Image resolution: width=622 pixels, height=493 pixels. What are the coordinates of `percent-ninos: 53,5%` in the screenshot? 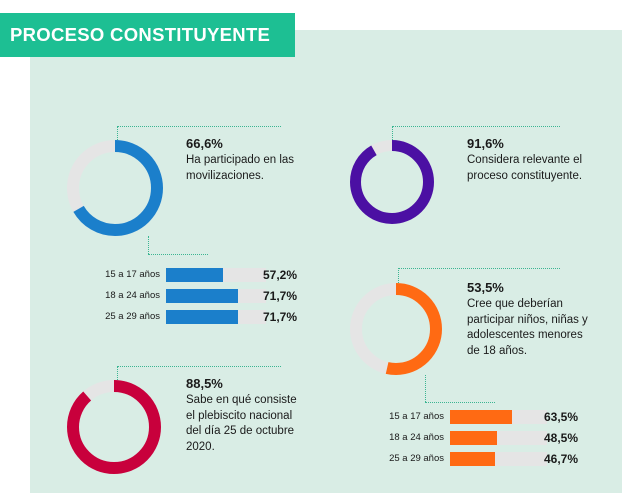 It's located at (485, 287).